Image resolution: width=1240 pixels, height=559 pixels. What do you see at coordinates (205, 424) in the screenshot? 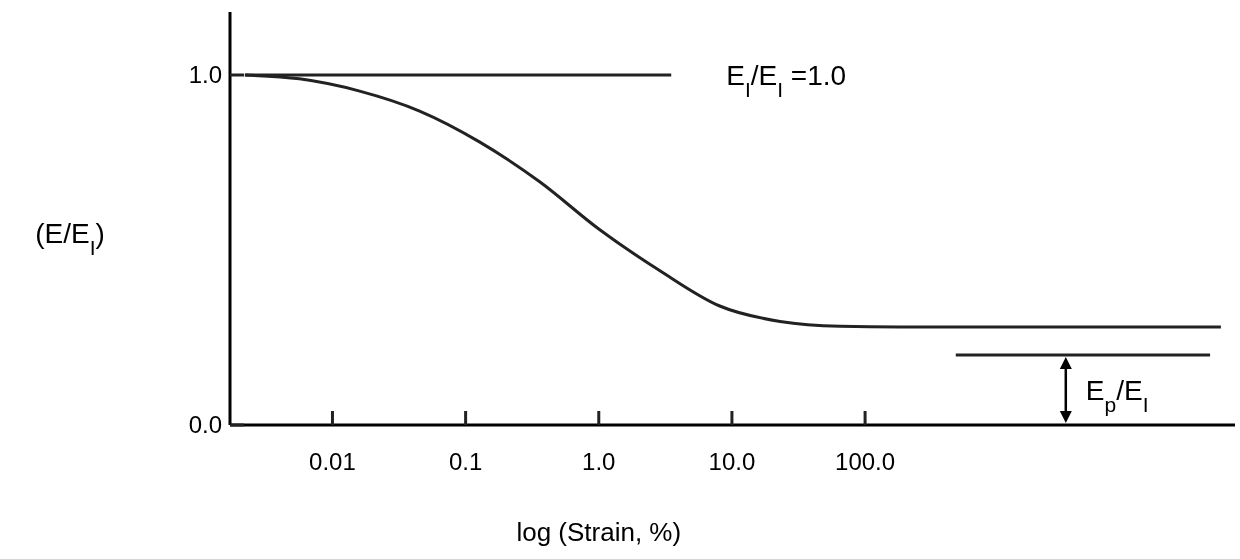
I see `y-tick-label: 0.0` at bounding box center [205, 424].